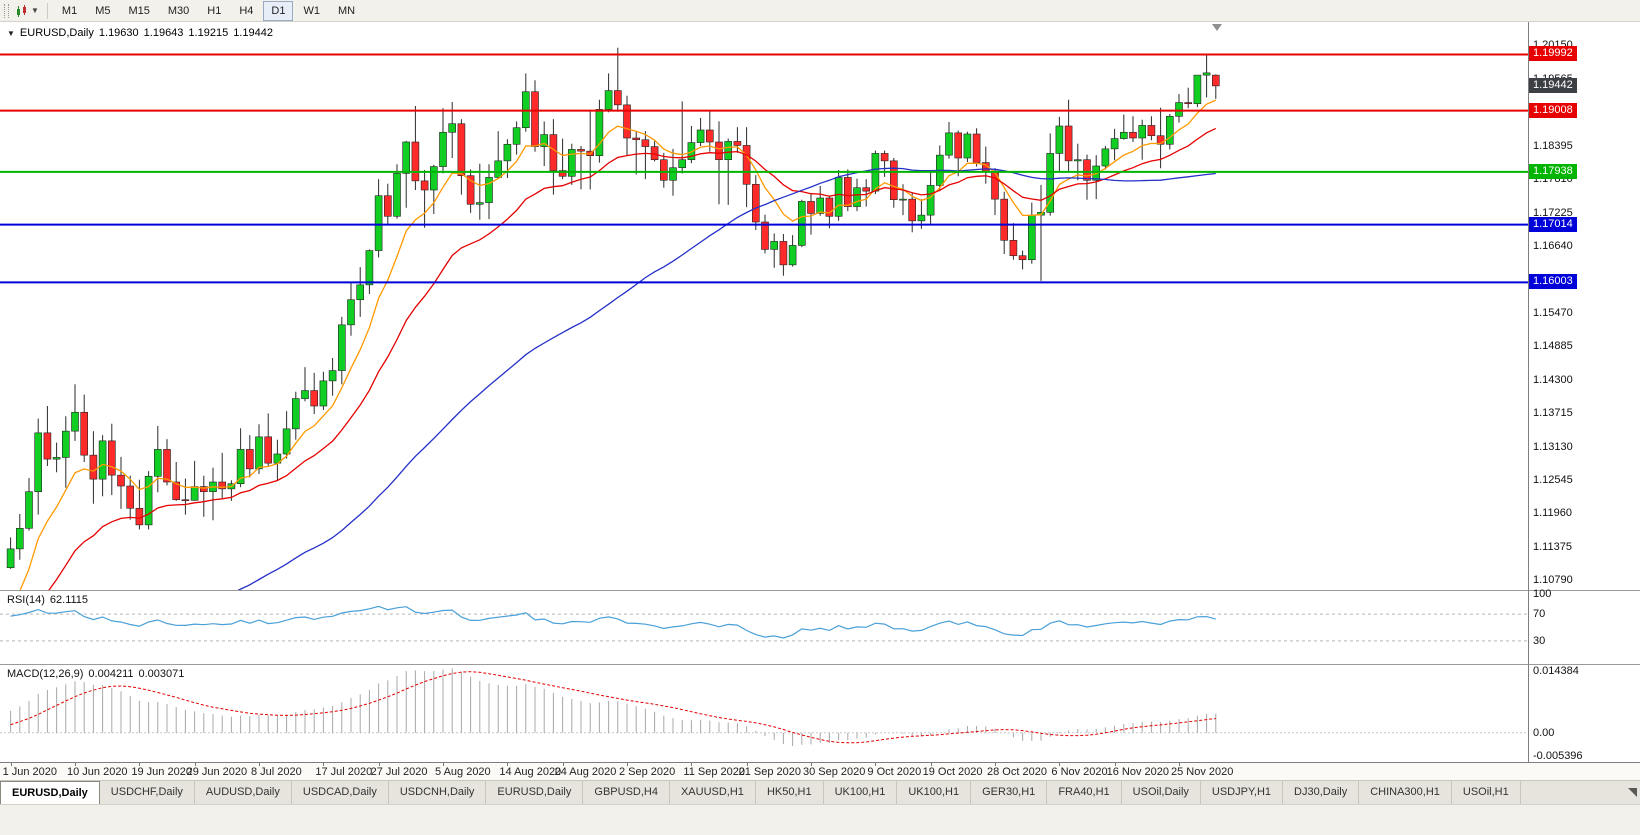  What do you see at coordinates (1553, 413) in the screenshot?
I see `price-axis-label: 1.13715` at bounding box center [1553, 413].